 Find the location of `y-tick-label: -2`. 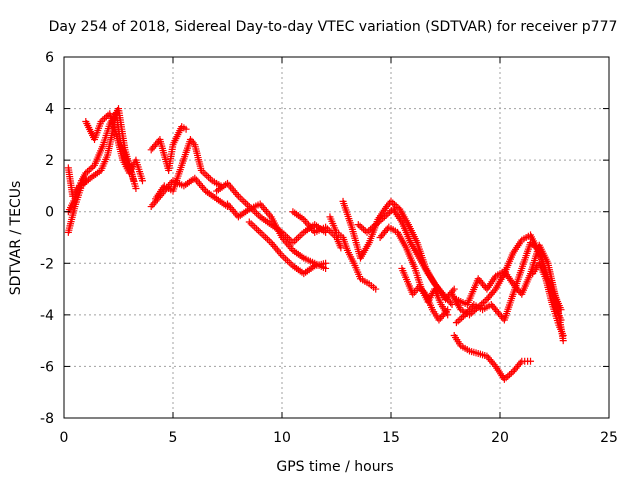

y-tick-label: -2 is located at coordinates (47, 264).